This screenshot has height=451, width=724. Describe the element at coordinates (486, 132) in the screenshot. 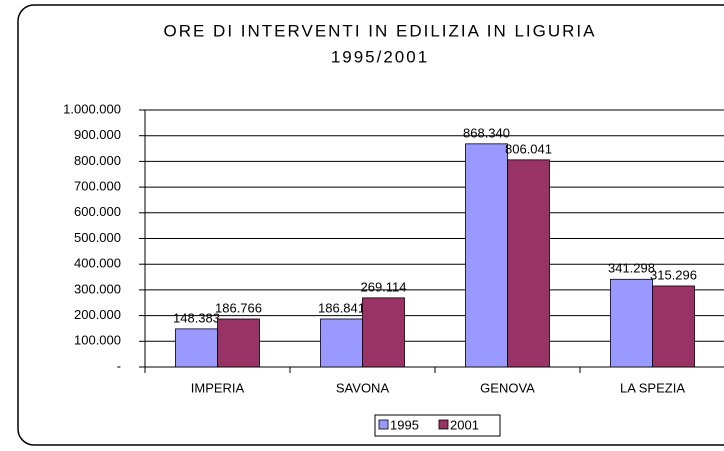

I see `data-label: 868.340` at that location.